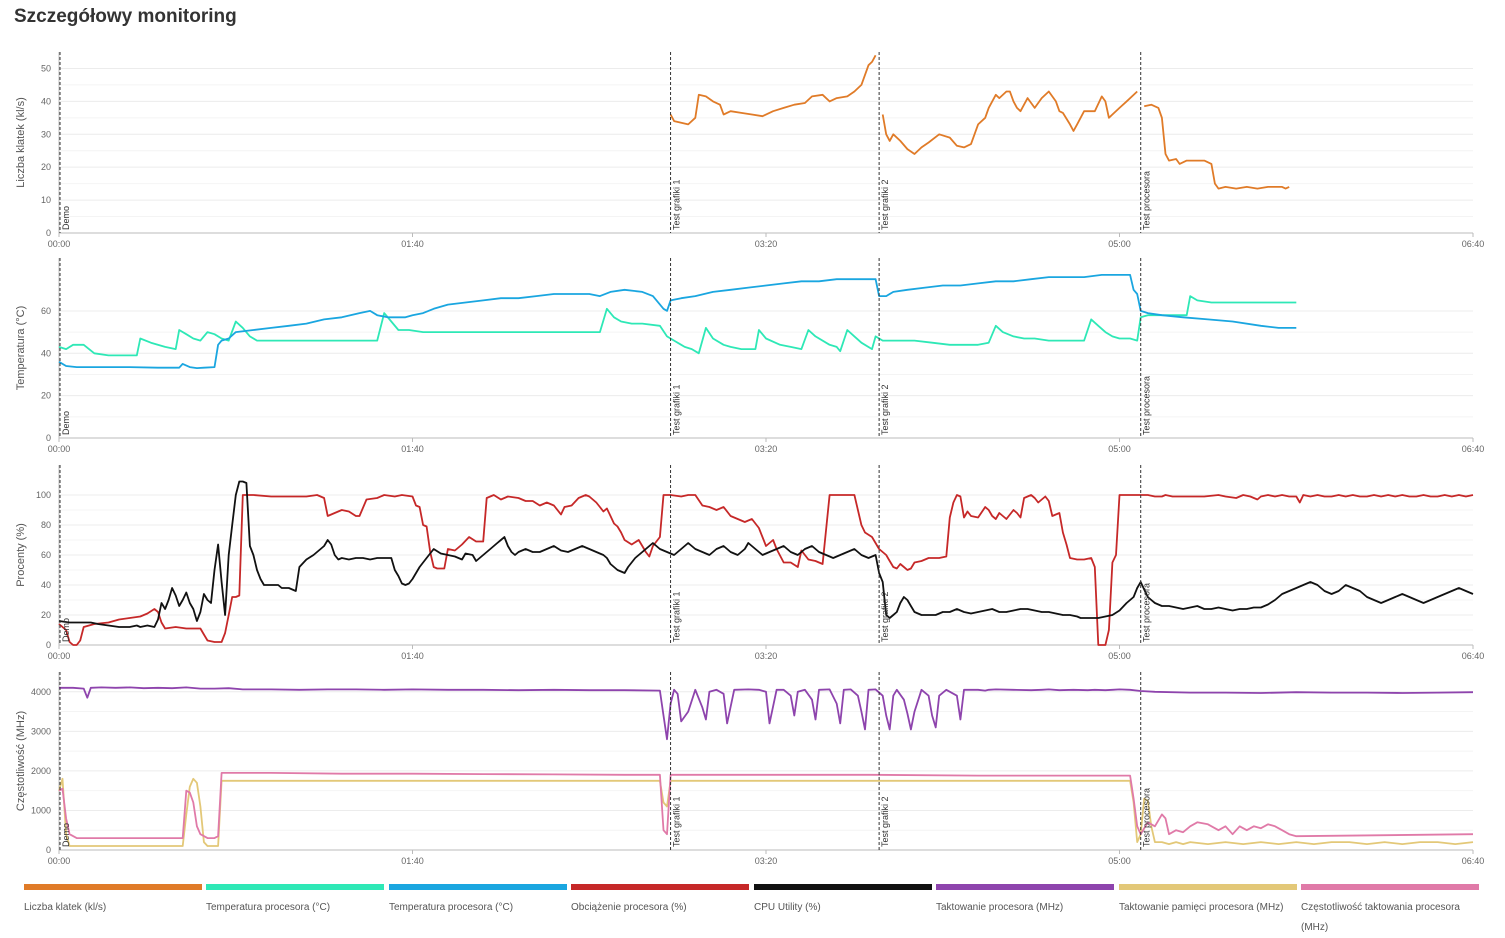 This screenshot has height=938, width=1505. I want to click on y-tick-label: 2000, so click(41, 771).